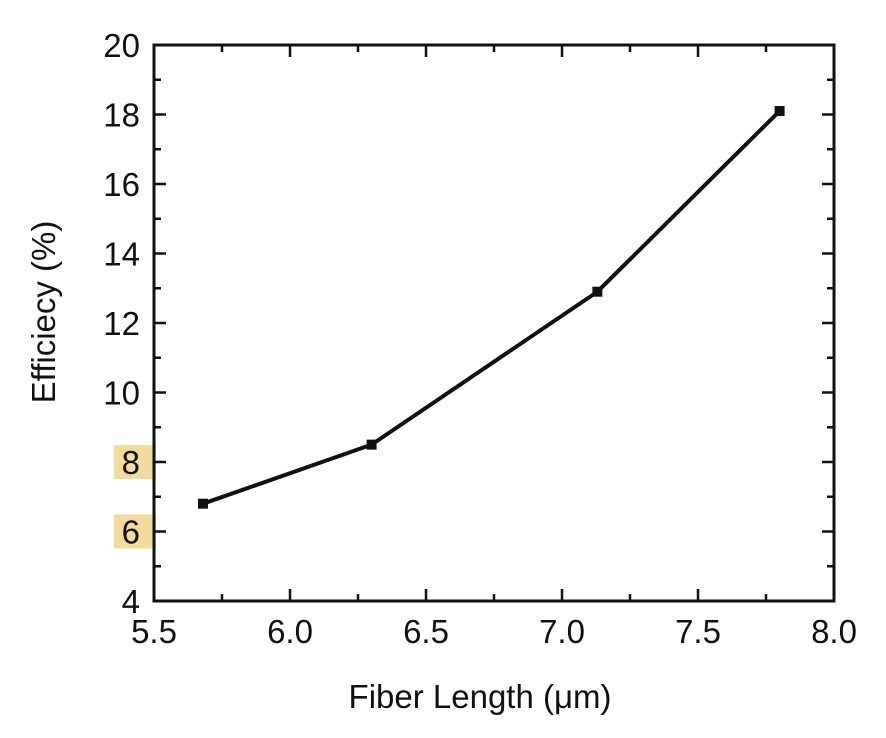 The width and height of the screenshot is (886, 738). What do you see at coordinates (131, 462) in the screenshot?
I see `y-tick-label: 8` at bounding box center [131, 462].